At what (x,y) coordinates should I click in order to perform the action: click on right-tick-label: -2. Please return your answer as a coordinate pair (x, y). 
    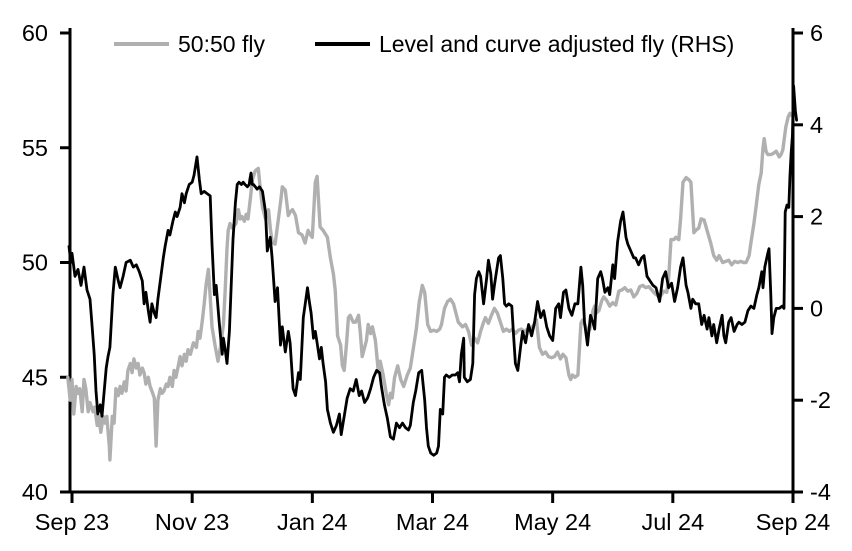
    Looking at the image, I should click on (820, 400).